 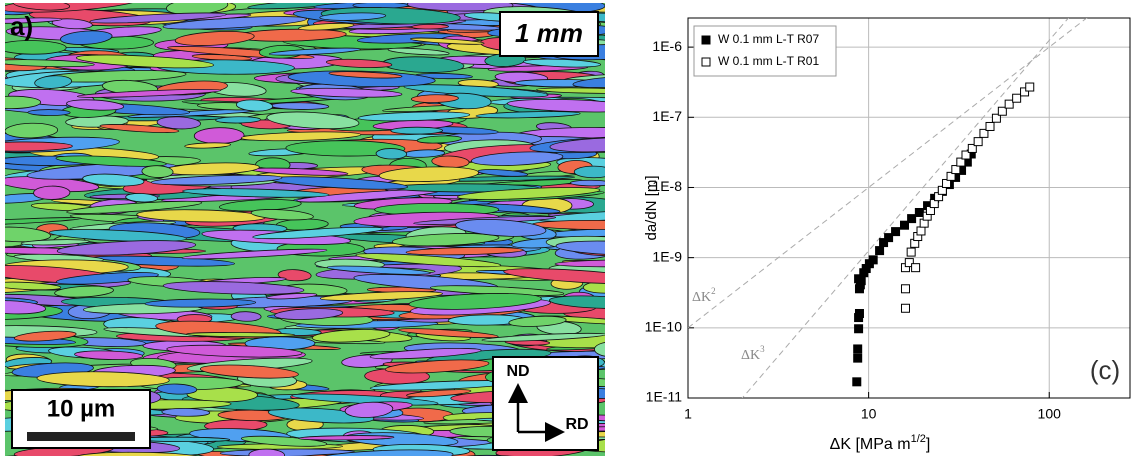 What do you see at coordinates (768, 61) in the screenshot?
I see `legend-label: W 0.1 mm L-T R01` at bounding box center [768, 61].